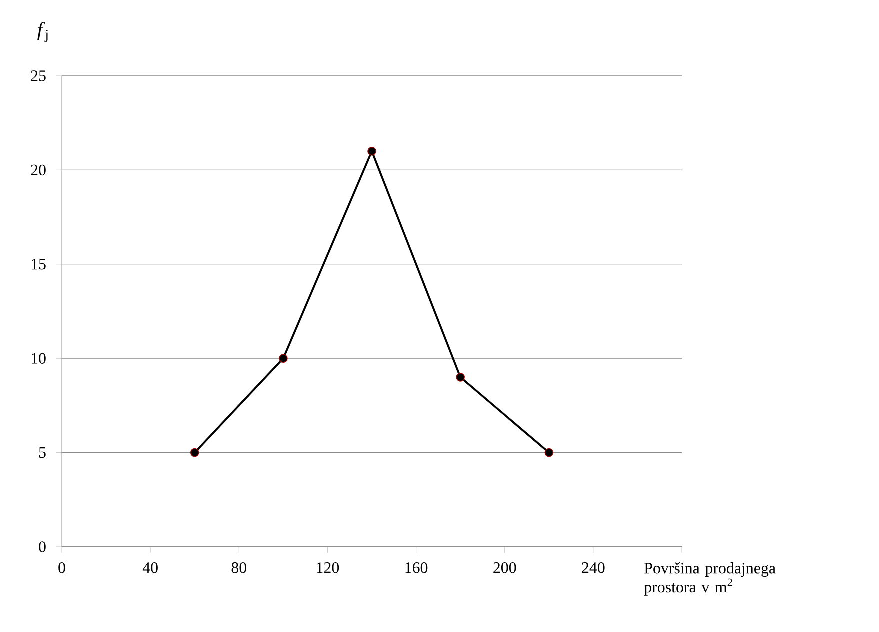 The image size is (879, 632). I want to click on y-tick-label: 5, so click(42, 452).